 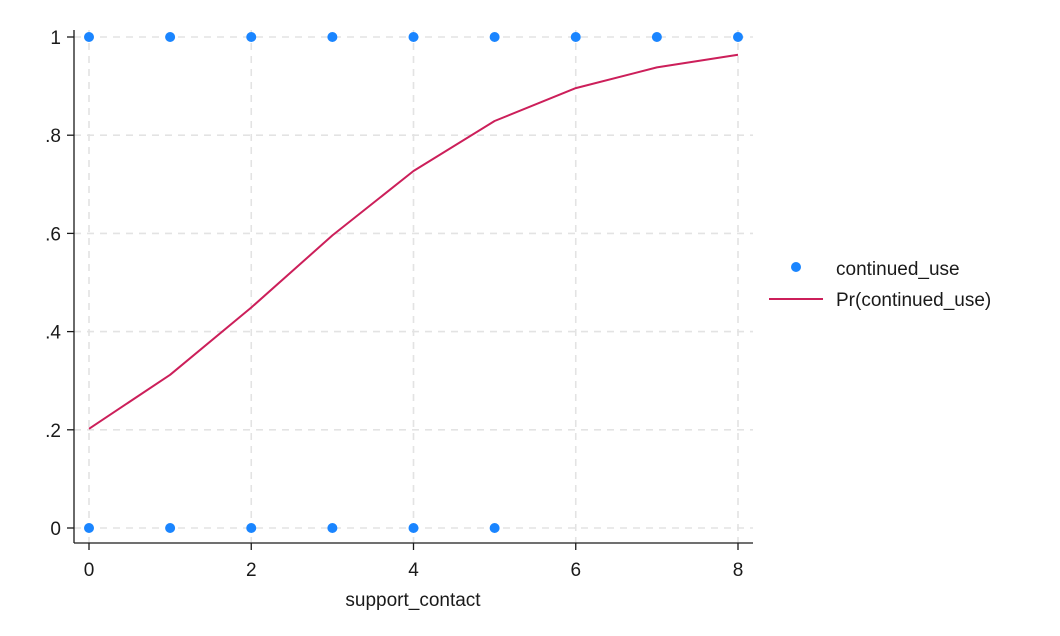 What do you see at coordinates (413, 570) in the screenshot?
I see `x-tick-label: 4` at bounding box center [413, 570].